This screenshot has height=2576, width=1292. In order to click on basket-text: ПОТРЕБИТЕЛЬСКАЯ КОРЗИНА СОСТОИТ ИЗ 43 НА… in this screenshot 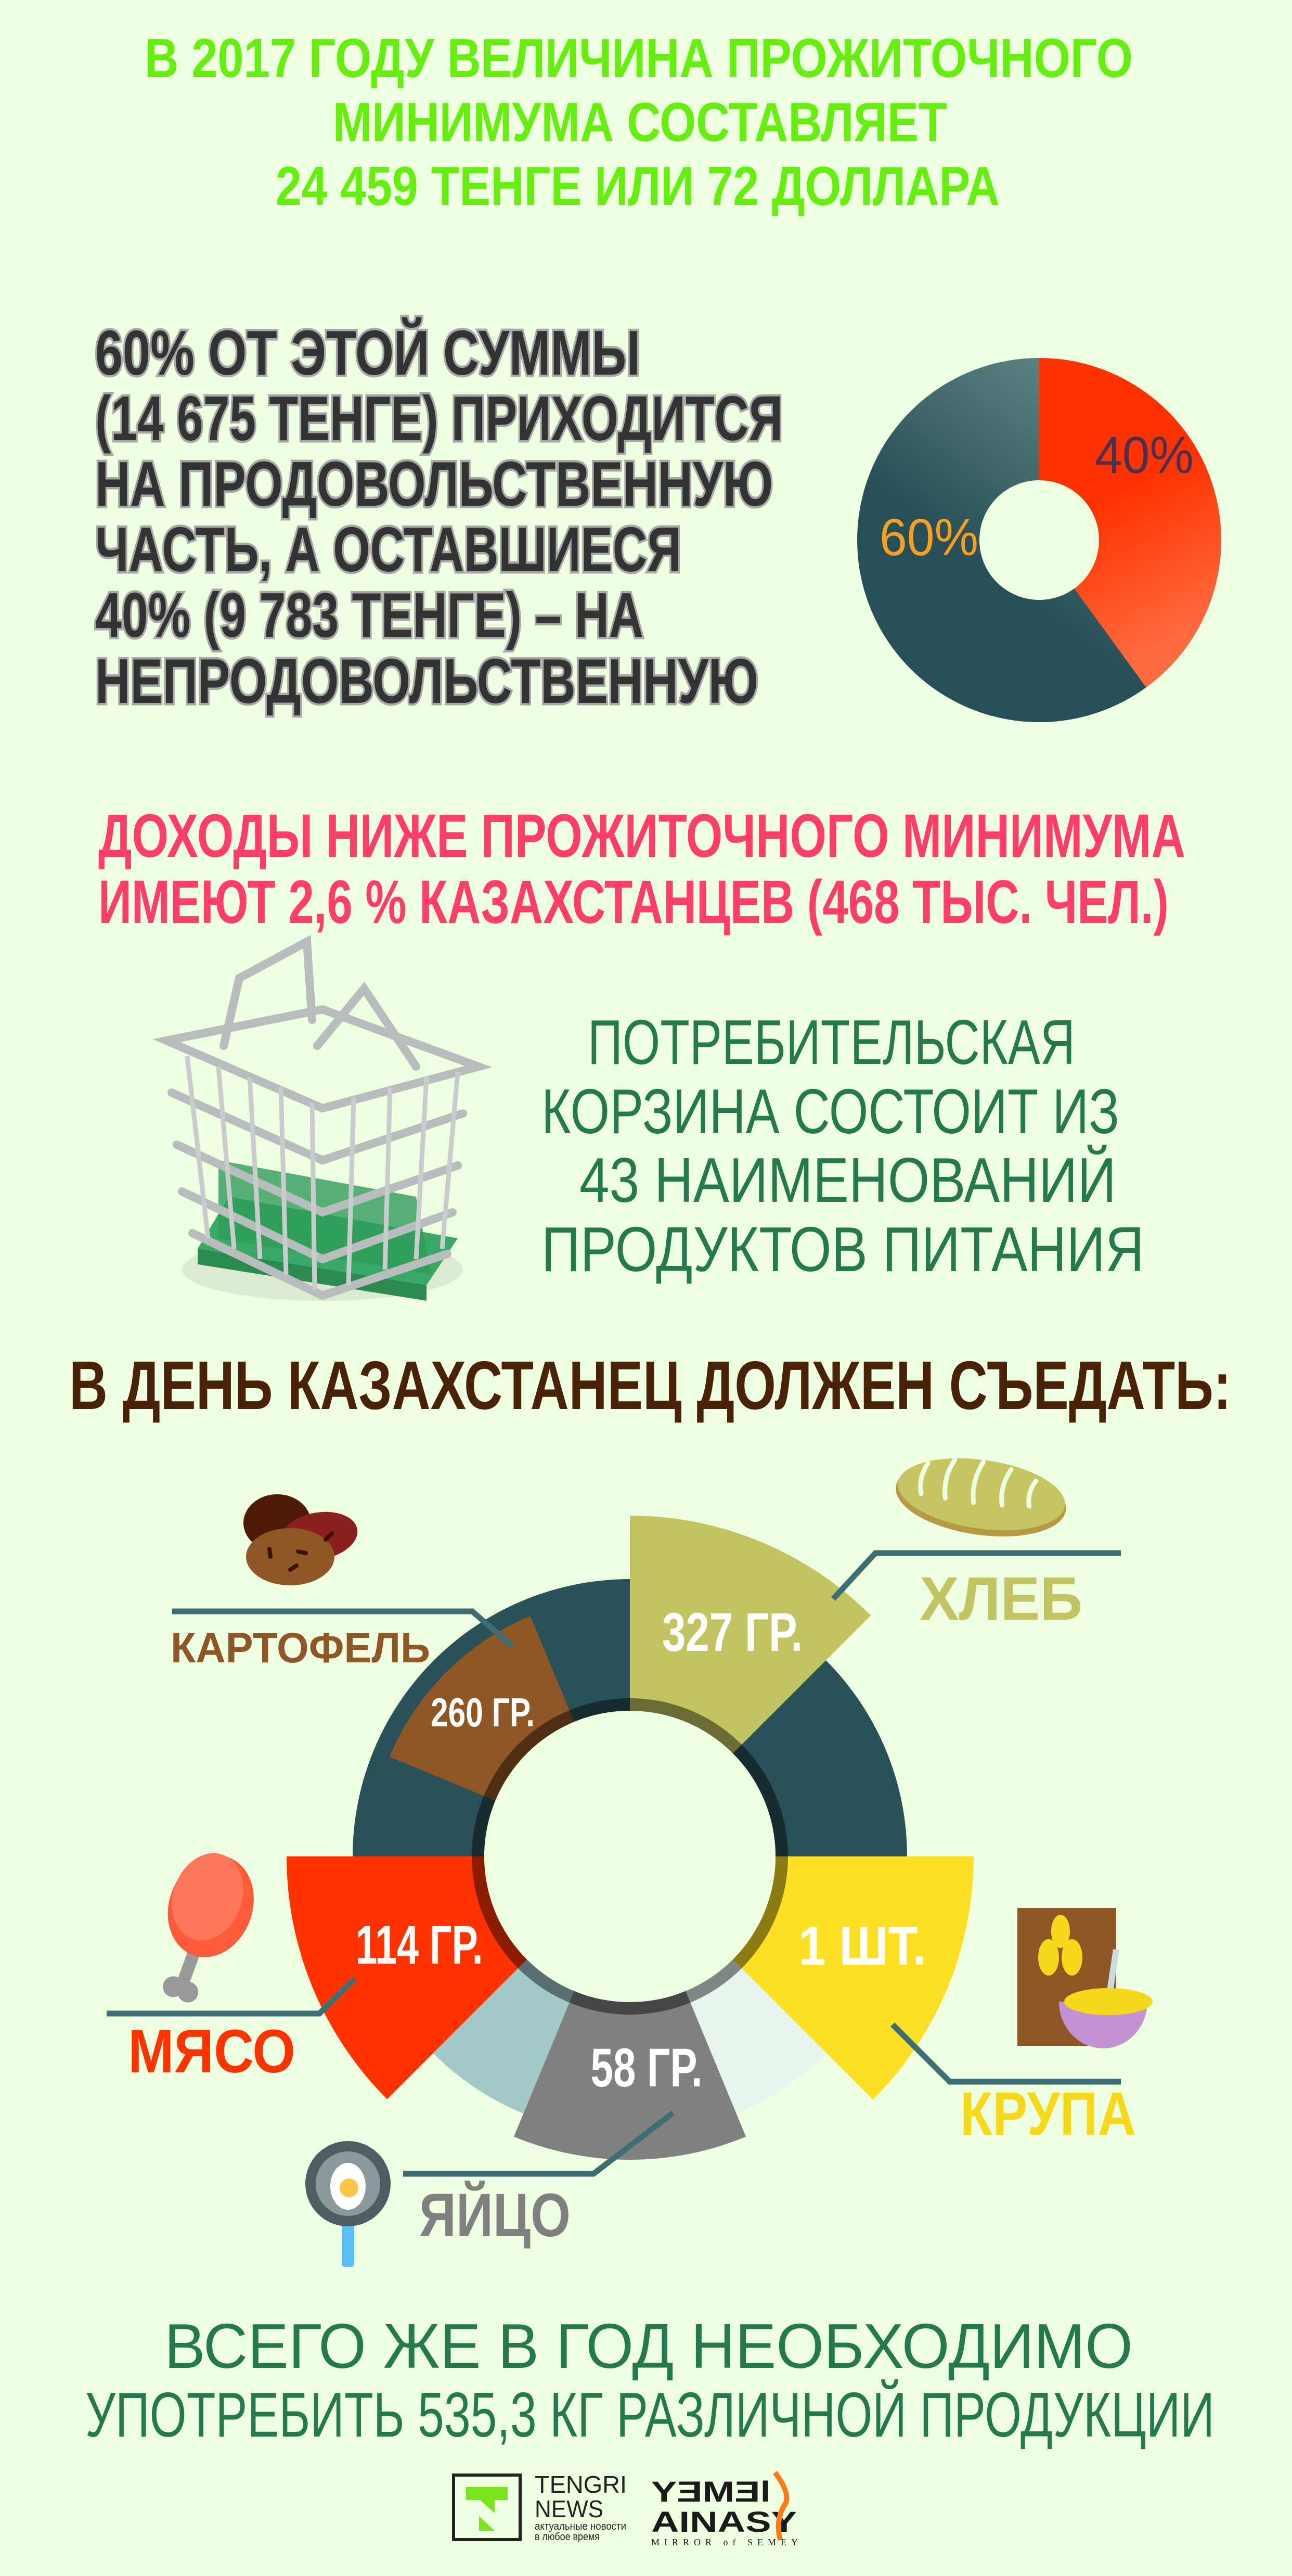, I will do `click(842, 1146)`.